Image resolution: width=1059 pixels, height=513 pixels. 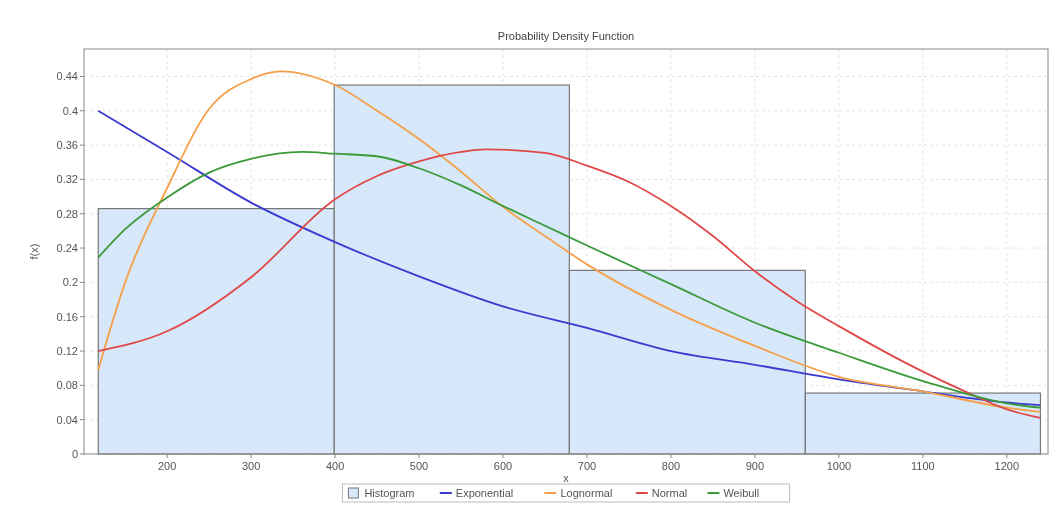 I want to click on x-axis-title: x, so click(x=566, y=478).